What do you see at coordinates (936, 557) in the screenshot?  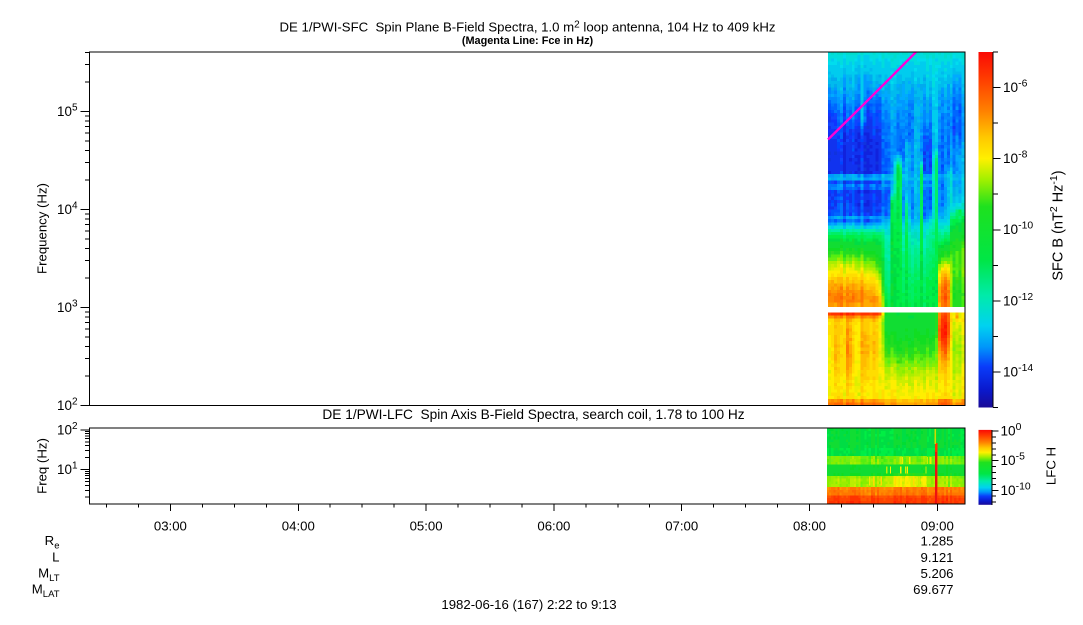 I see `svg-text: 9.121` at bounding box center [936, 557].